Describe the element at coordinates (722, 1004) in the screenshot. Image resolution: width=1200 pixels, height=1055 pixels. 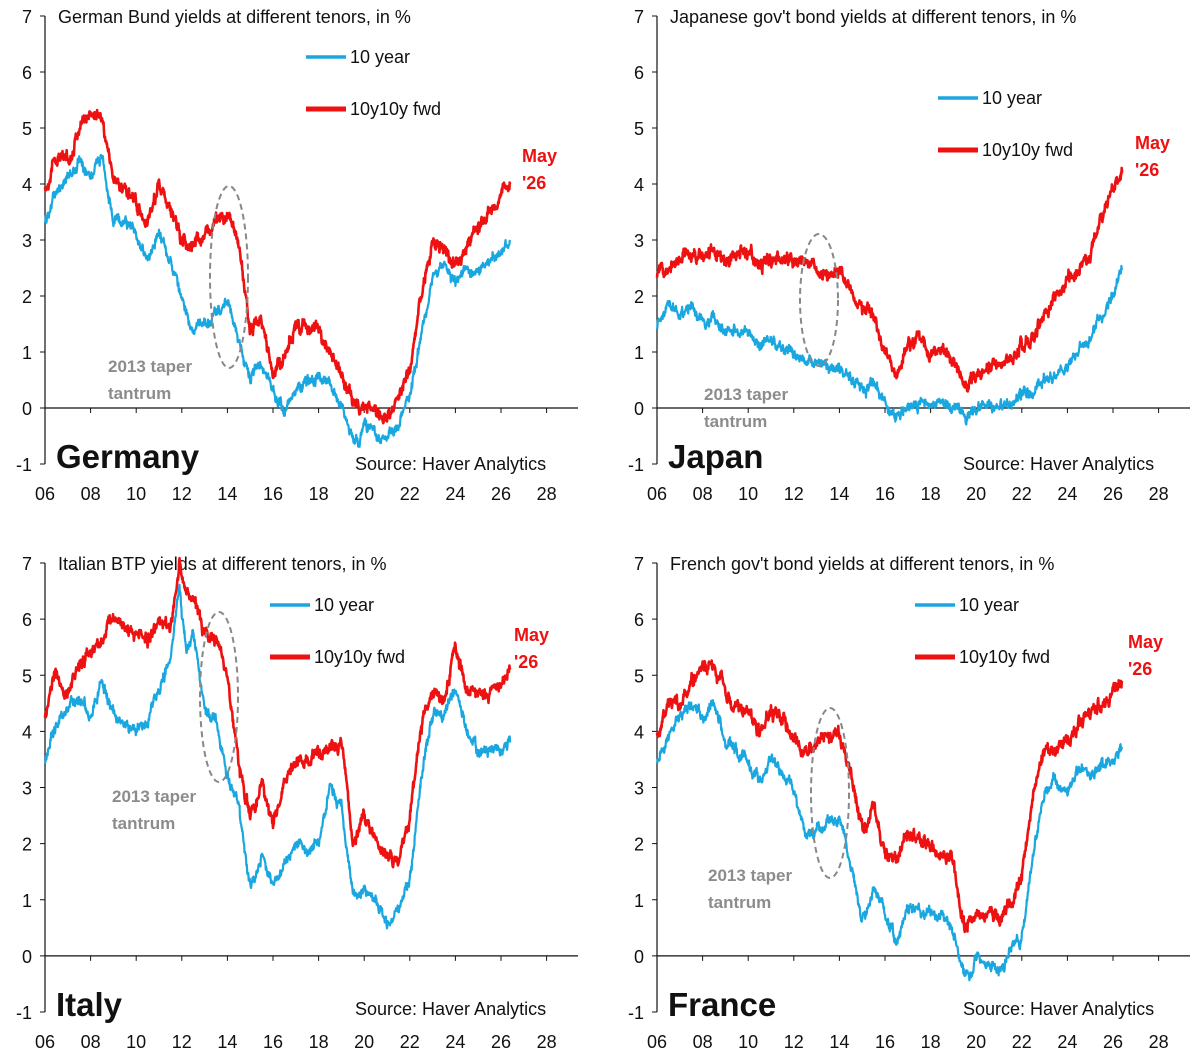
I see `country-label: France` at that location.